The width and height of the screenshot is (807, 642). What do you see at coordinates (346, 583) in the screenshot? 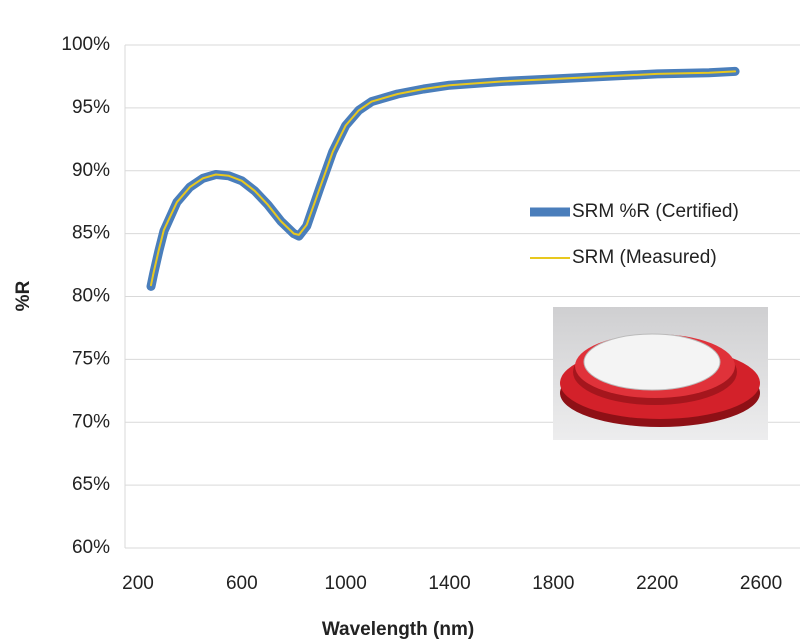
I see `x-tick-label: 1000` at bounding box center [346, 583].